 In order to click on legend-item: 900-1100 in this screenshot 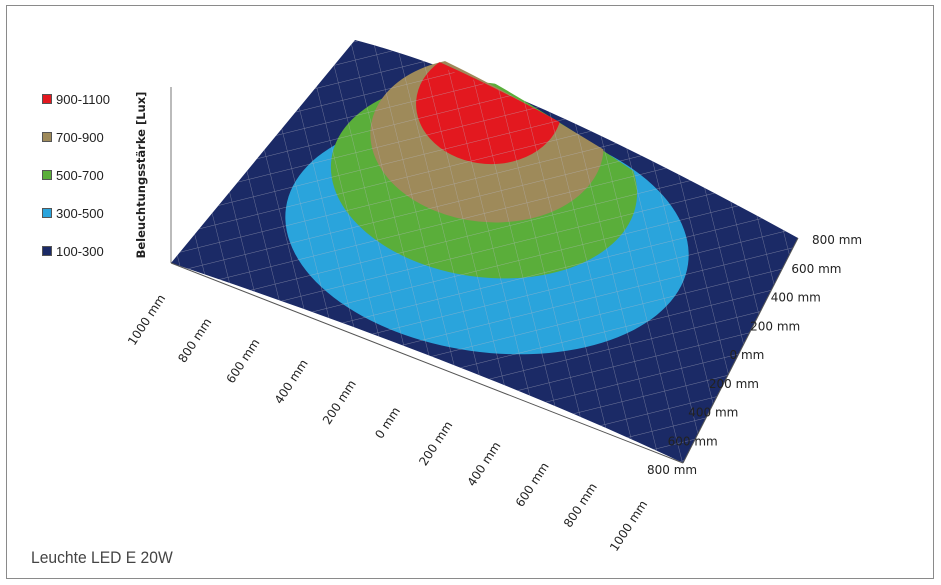, I will do `click(76, 99)`.